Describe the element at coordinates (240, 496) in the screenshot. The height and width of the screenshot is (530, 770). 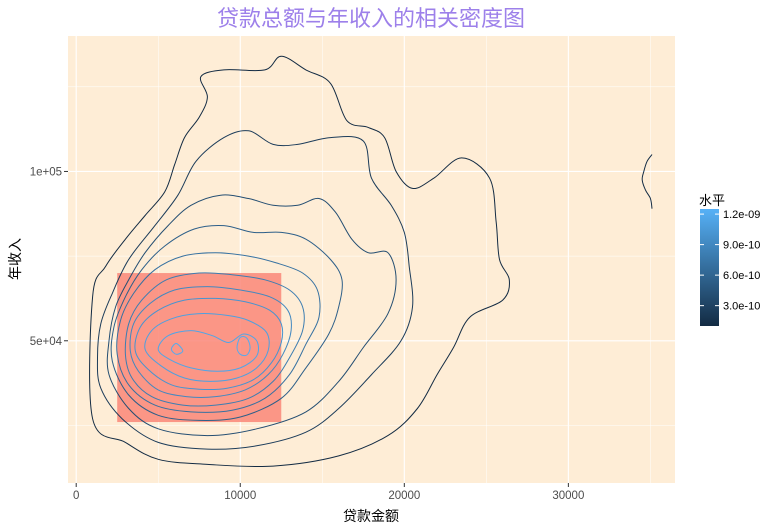
I see `x-tick-label: 10000` at that location.